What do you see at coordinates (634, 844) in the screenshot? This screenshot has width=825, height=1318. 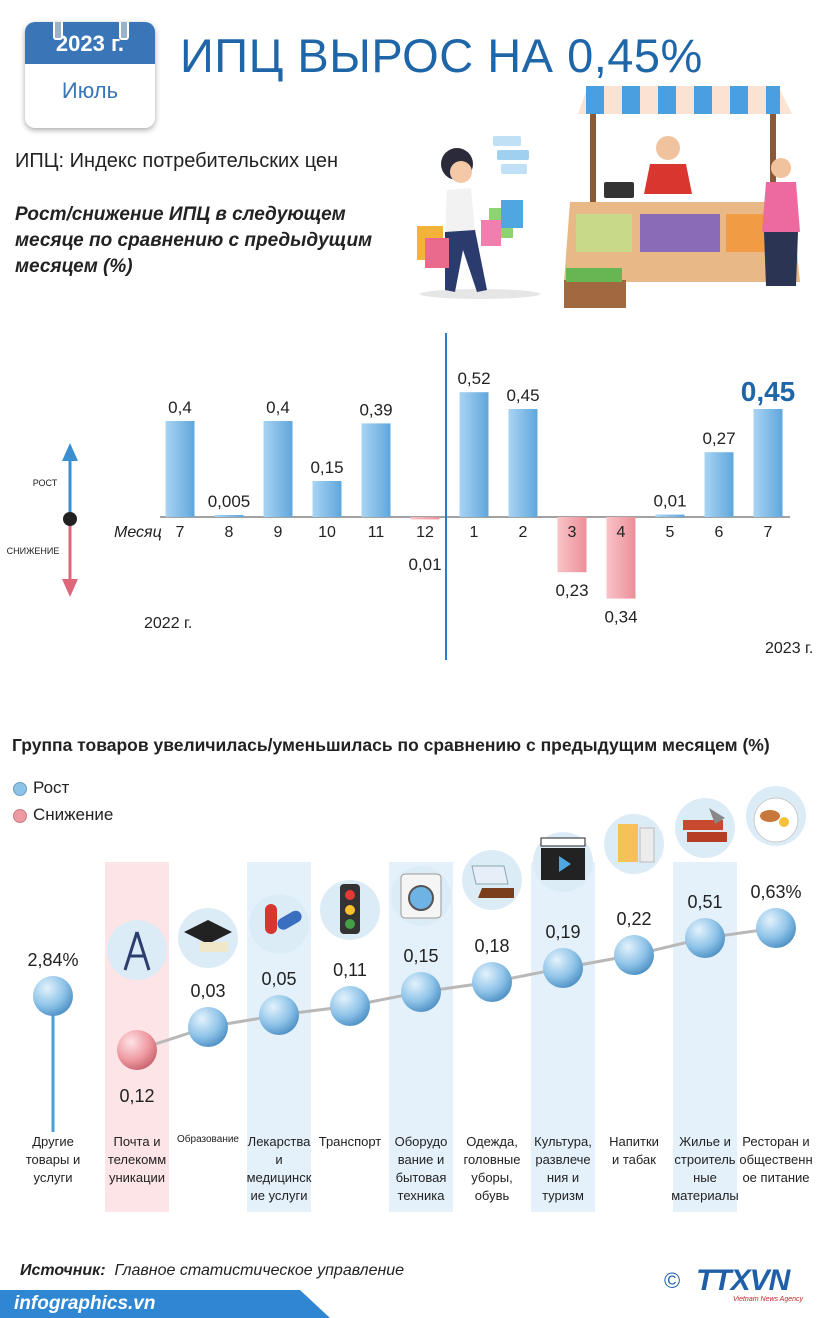 I see `drinks-cigarettes-icon` at bounding box center [634, 844].